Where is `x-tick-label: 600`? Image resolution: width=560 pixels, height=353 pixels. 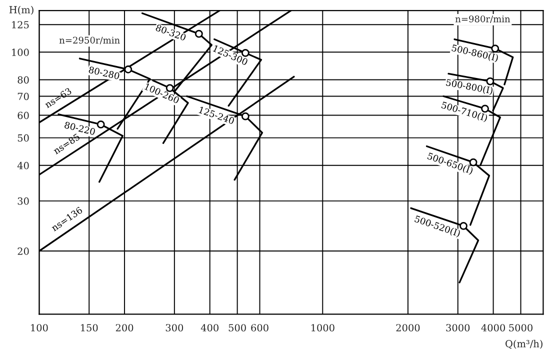 x-tick-label: 600 is located at coordinates (259, 328).